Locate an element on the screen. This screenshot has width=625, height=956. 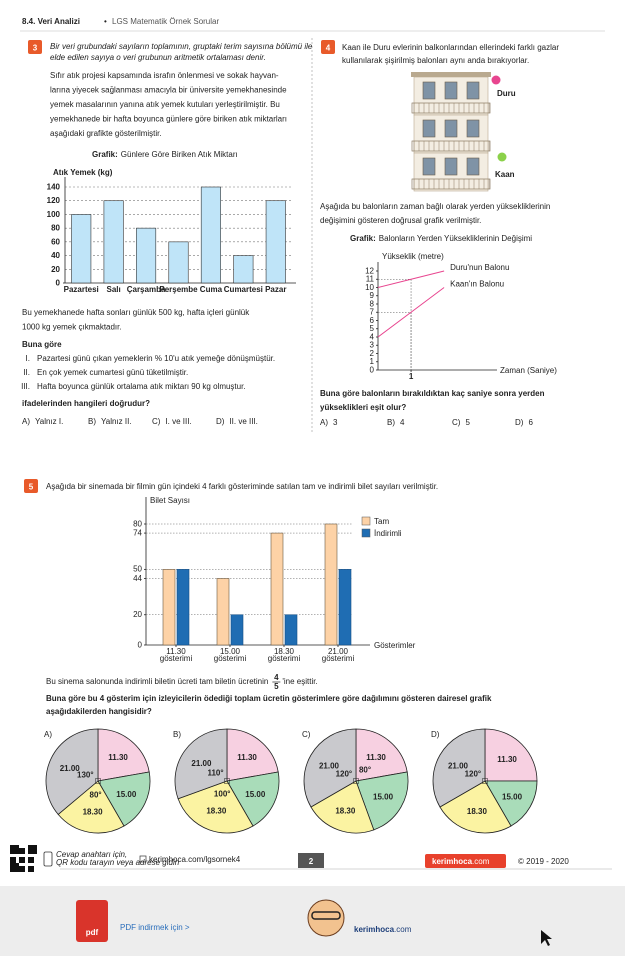
y-tick-label: 10 is located at coordinates (369, 287).